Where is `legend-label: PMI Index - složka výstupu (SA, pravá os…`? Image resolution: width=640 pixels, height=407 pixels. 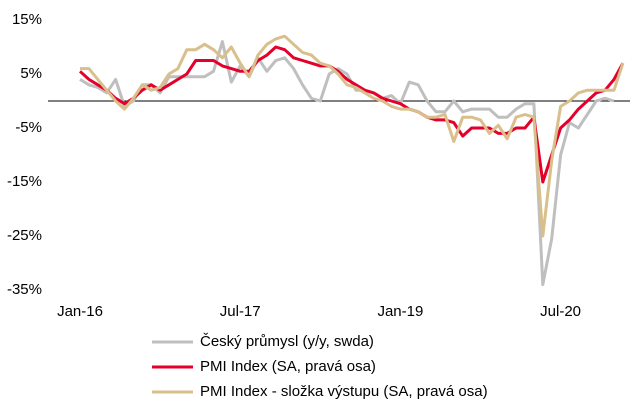
legend-label: PMI Index - složka výstupu (SA, pravá os… is located at coordinates (344, 391).